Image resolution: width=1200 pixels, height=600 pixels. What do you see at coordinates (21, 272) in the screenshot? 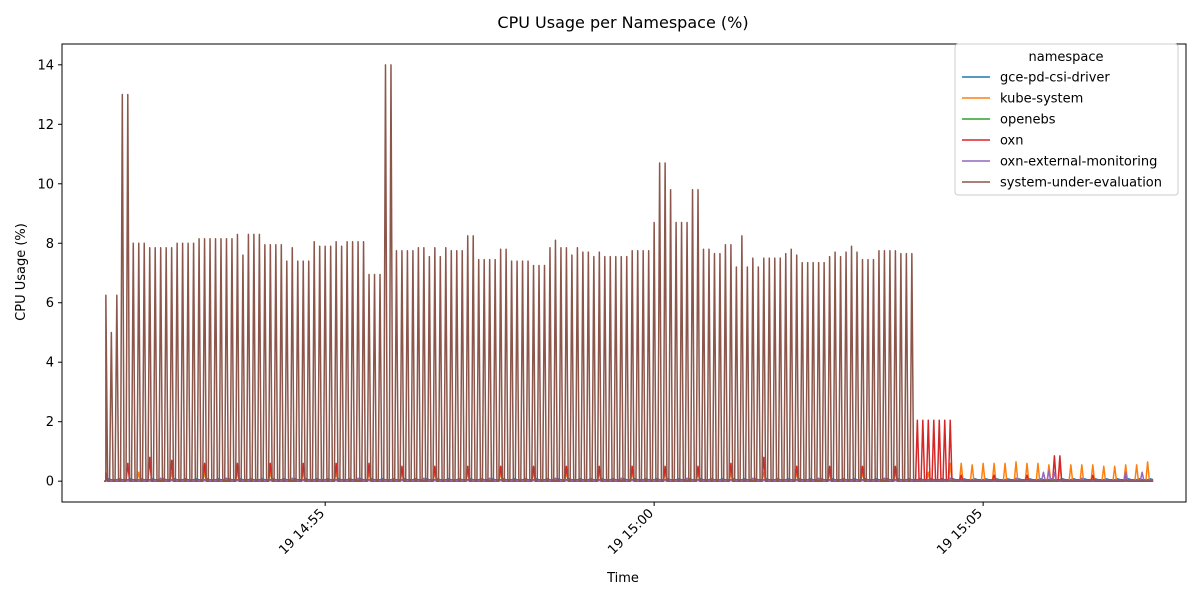
I see `y-axis-label: CPU Usage (%)` at bounding box center [21, 272].